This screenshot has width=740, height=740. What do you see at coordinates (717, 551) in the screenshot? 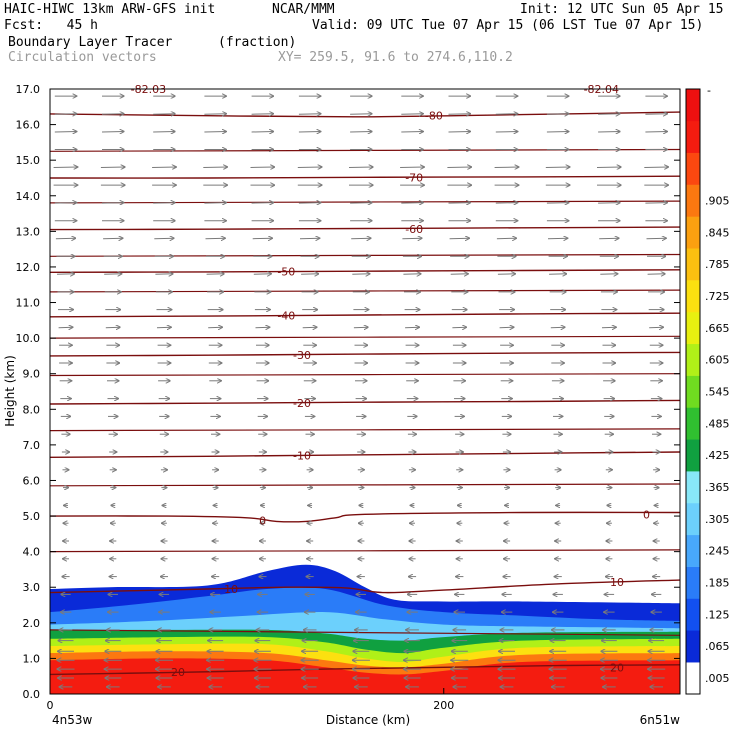
I see `colorbar-label-4: .245` at bounding box center [717, 551].